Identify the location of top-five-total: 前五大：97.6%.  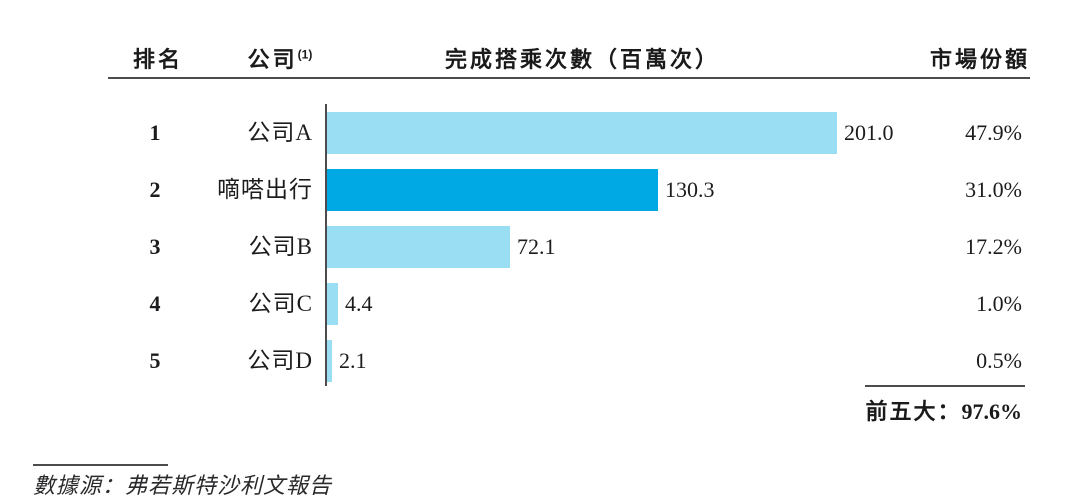
(943, 410).